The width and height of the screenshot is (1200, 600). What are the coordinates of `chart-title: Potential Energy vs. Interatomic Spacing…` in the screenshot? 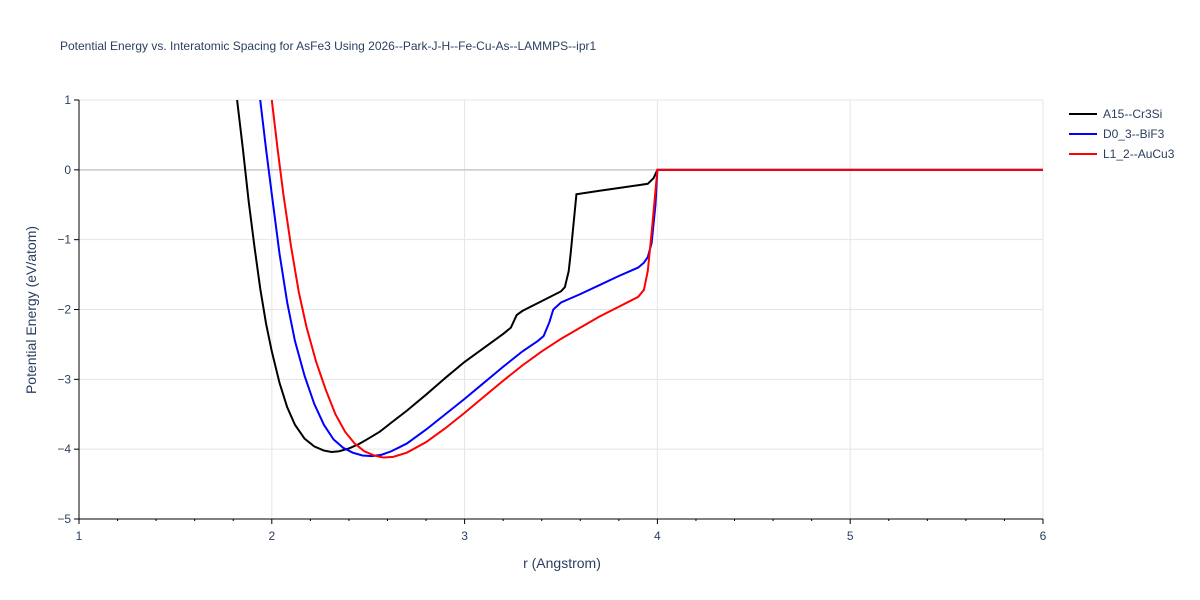 It's located at (328, 46).